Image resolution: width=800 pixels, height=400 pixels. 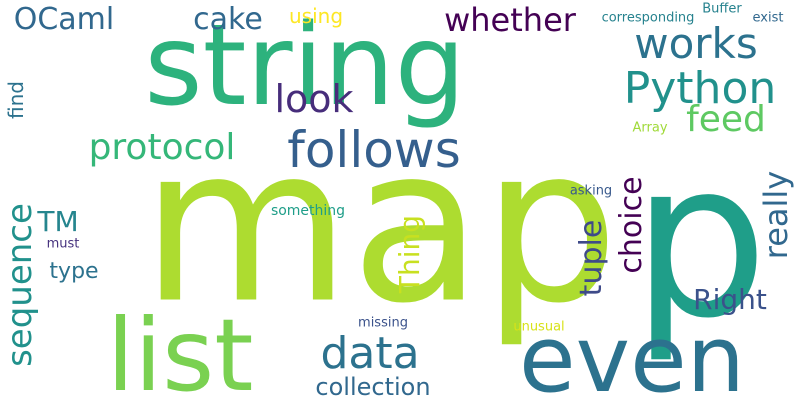 I want to click on word-p: p, so click(x=700, y=240).